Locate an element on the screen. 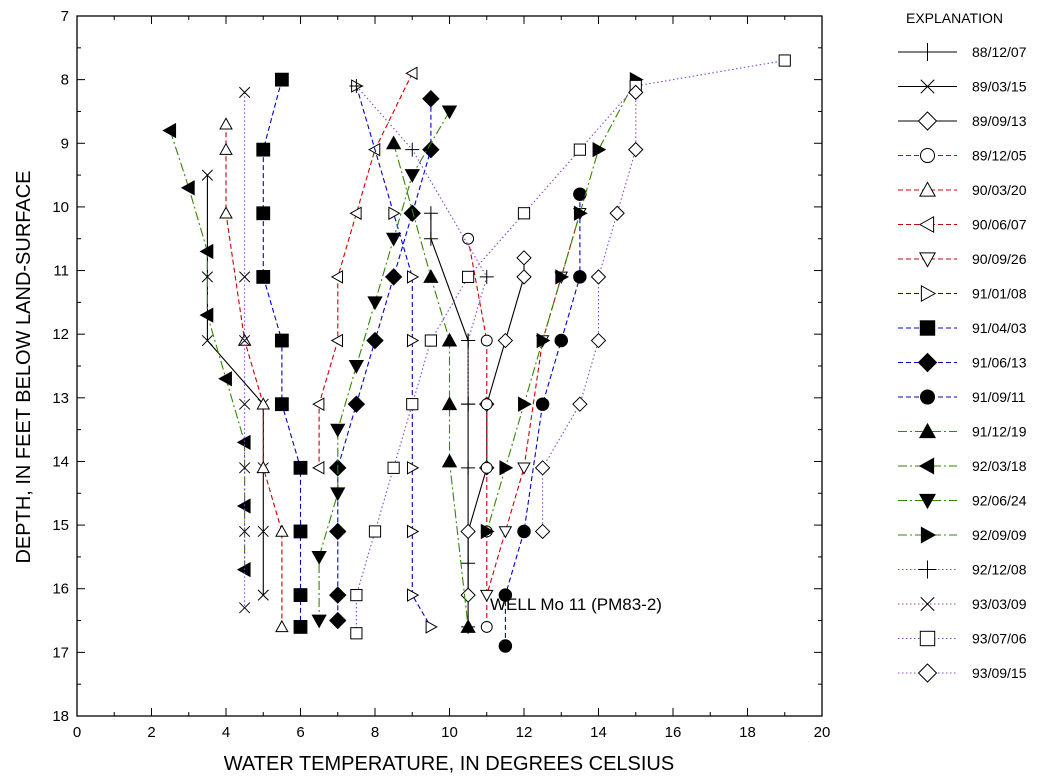 This screenshot has height=778, width=1050. y-tick-label: 15 is located at coordinates (60, 525).